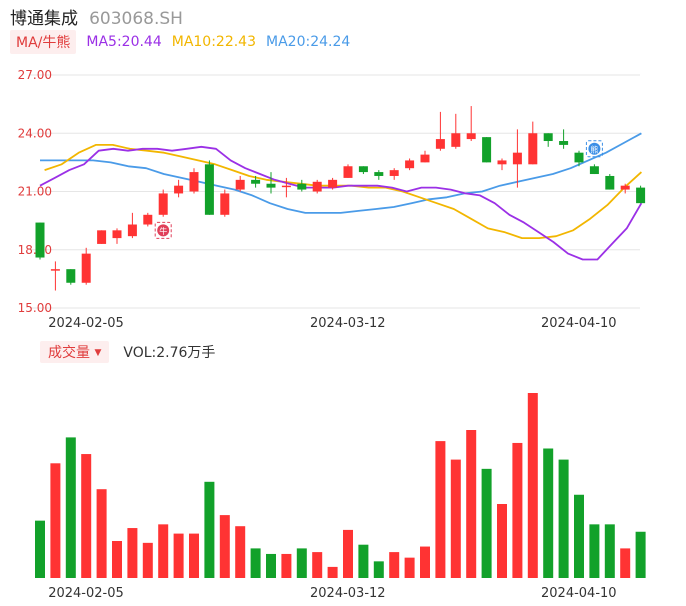  I want to click on bear-marker-icon: 熊, so click(594, 149).